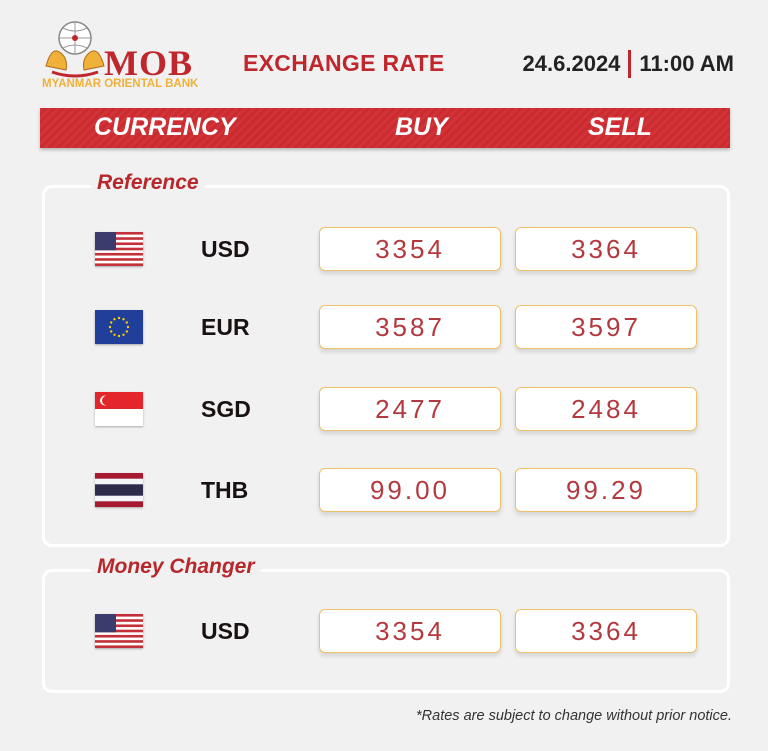  I want to click on time: 11:00 AM, so click(686, 63).